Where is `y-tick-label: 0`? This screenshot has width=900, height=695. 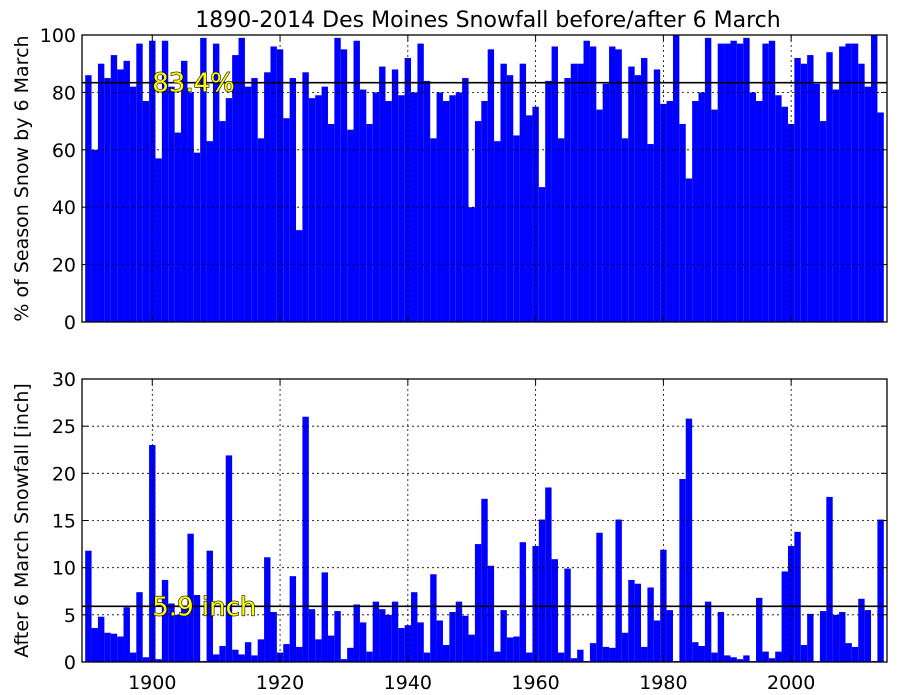
y-tick-label: 0 is located at coordinates (70, 323).